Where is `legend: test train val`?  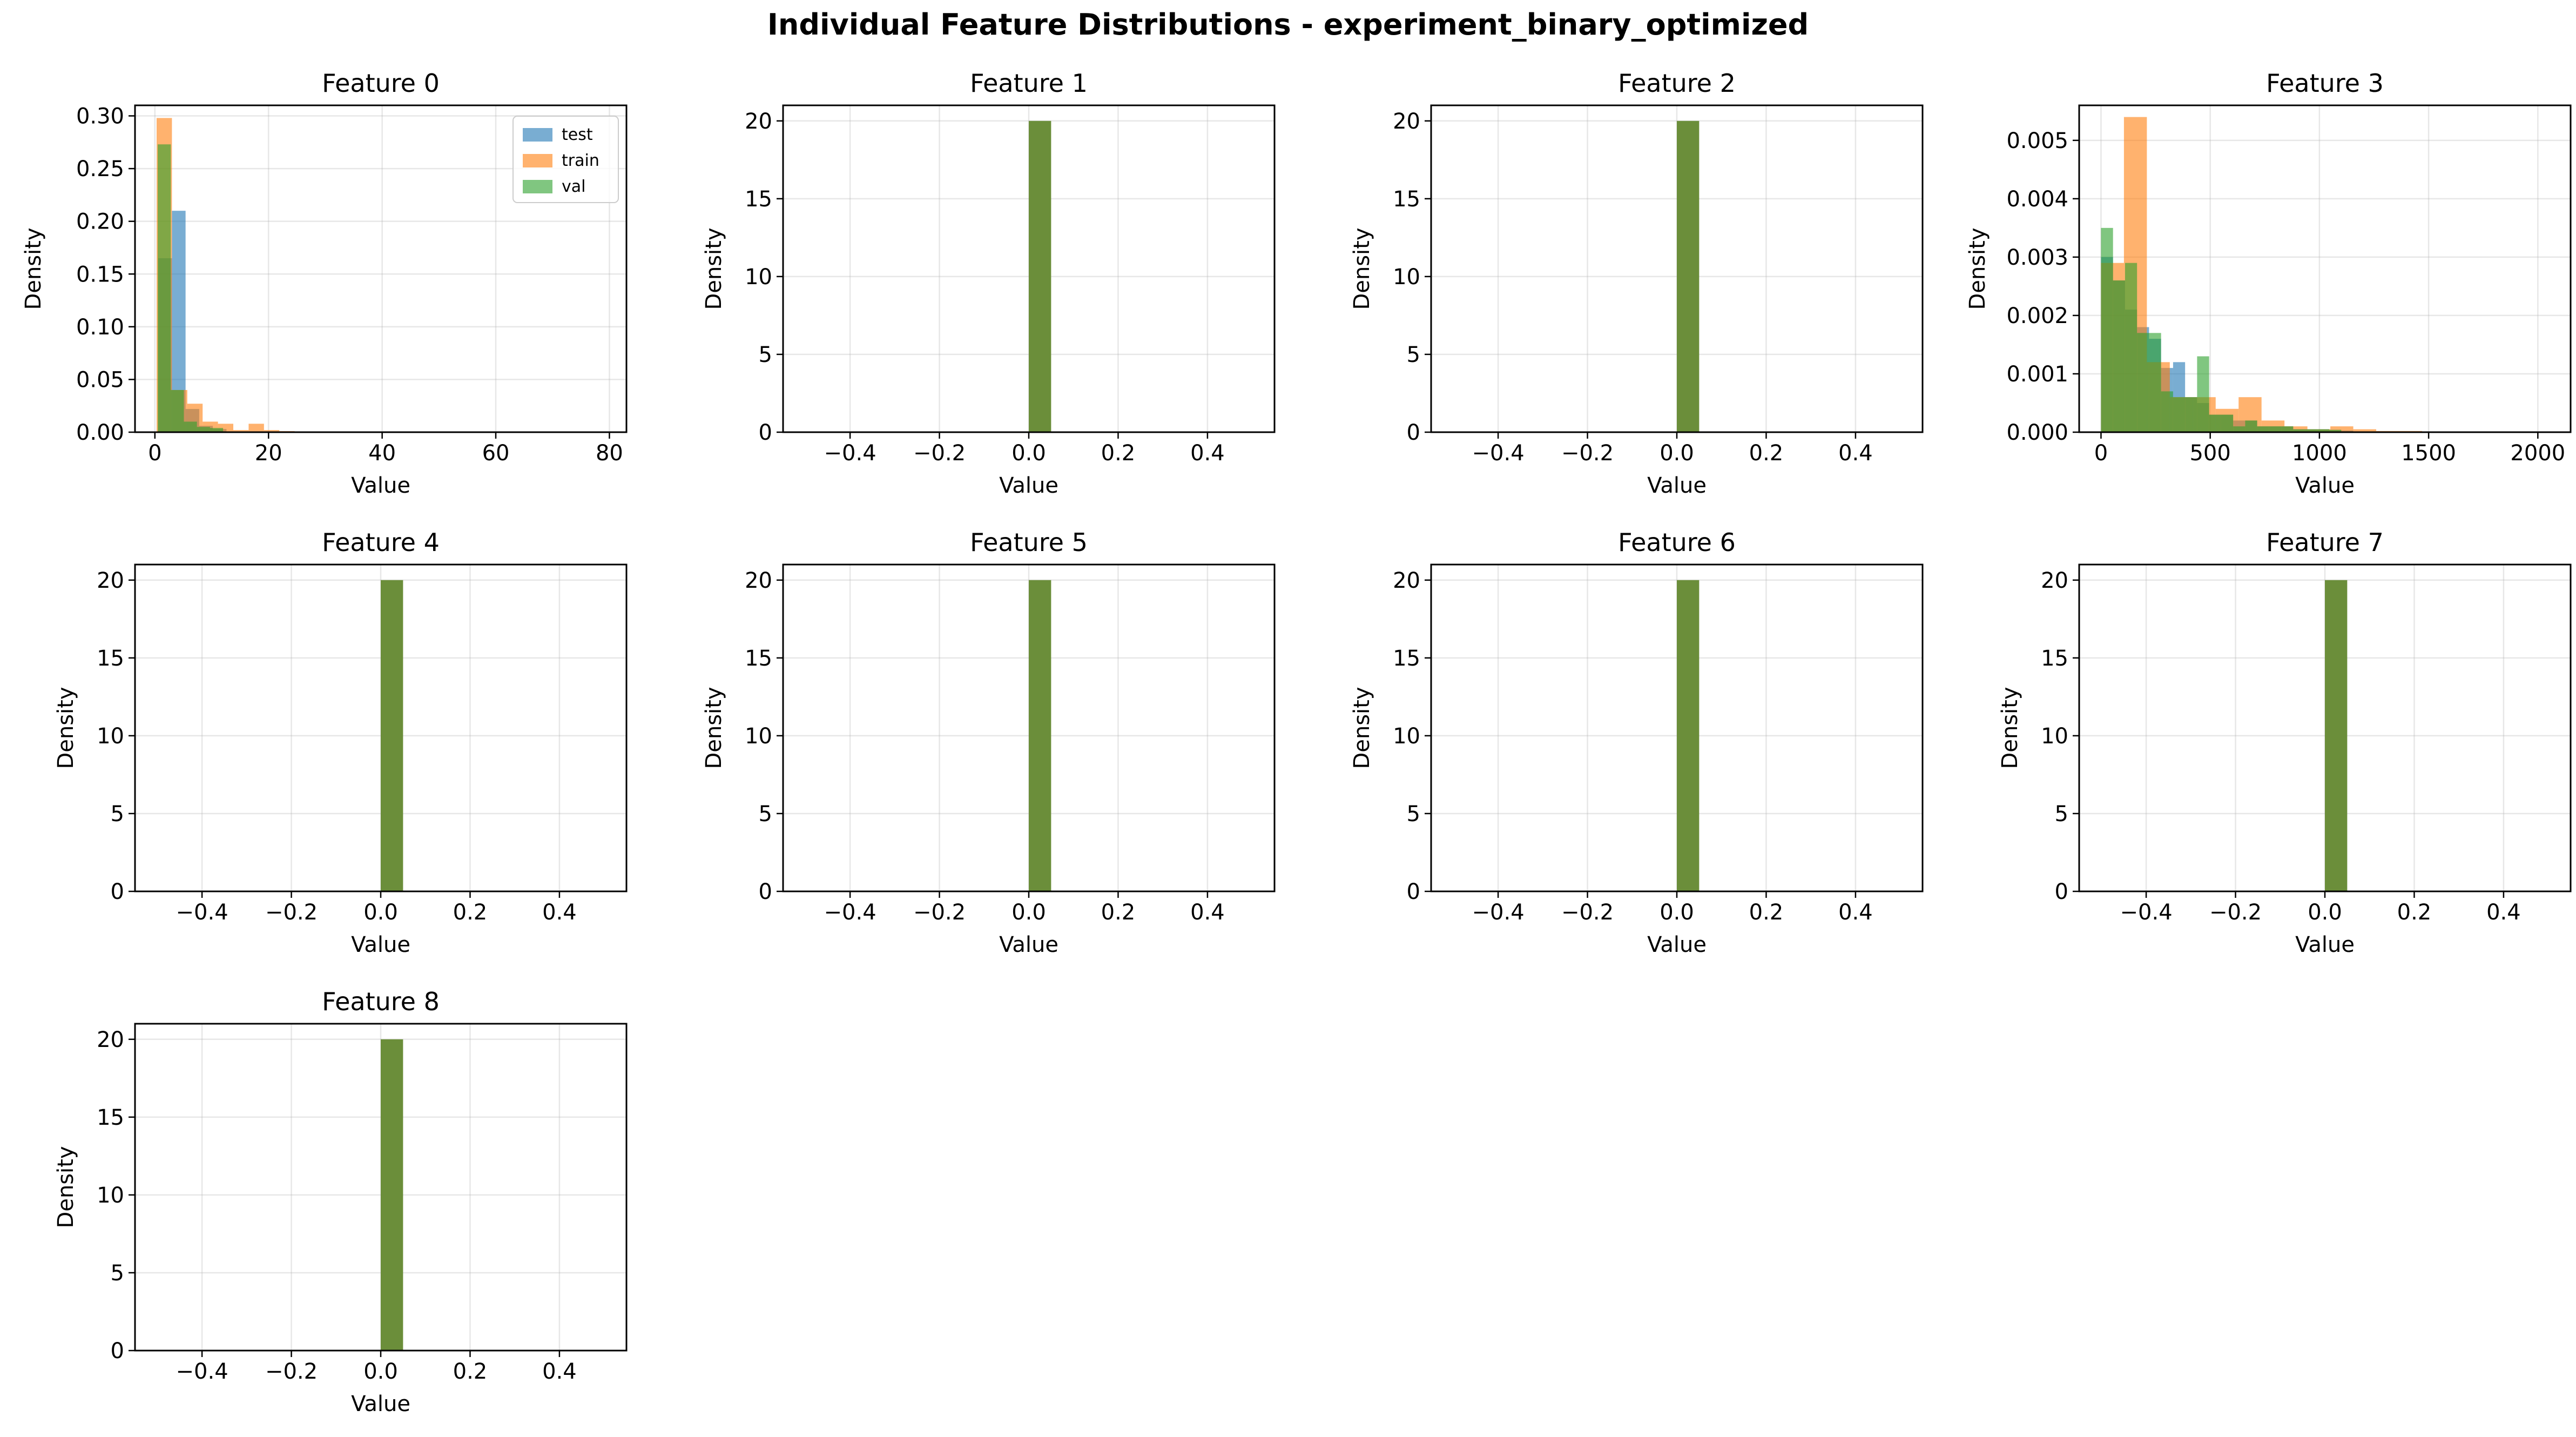
legend: test train val is located at coordinates (565, 159).